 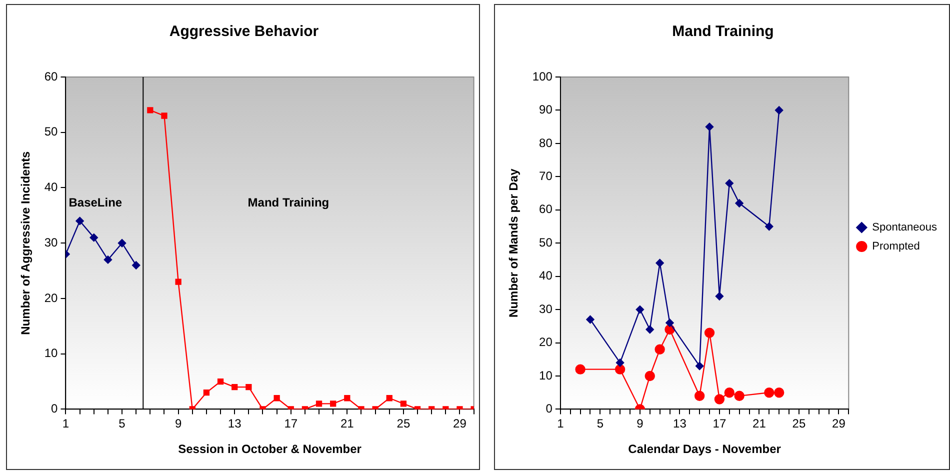 What do you see at coordinates (289, 203) in the screenshot?
I see `annotation: Mand Training` at bounding box center [289, 203].